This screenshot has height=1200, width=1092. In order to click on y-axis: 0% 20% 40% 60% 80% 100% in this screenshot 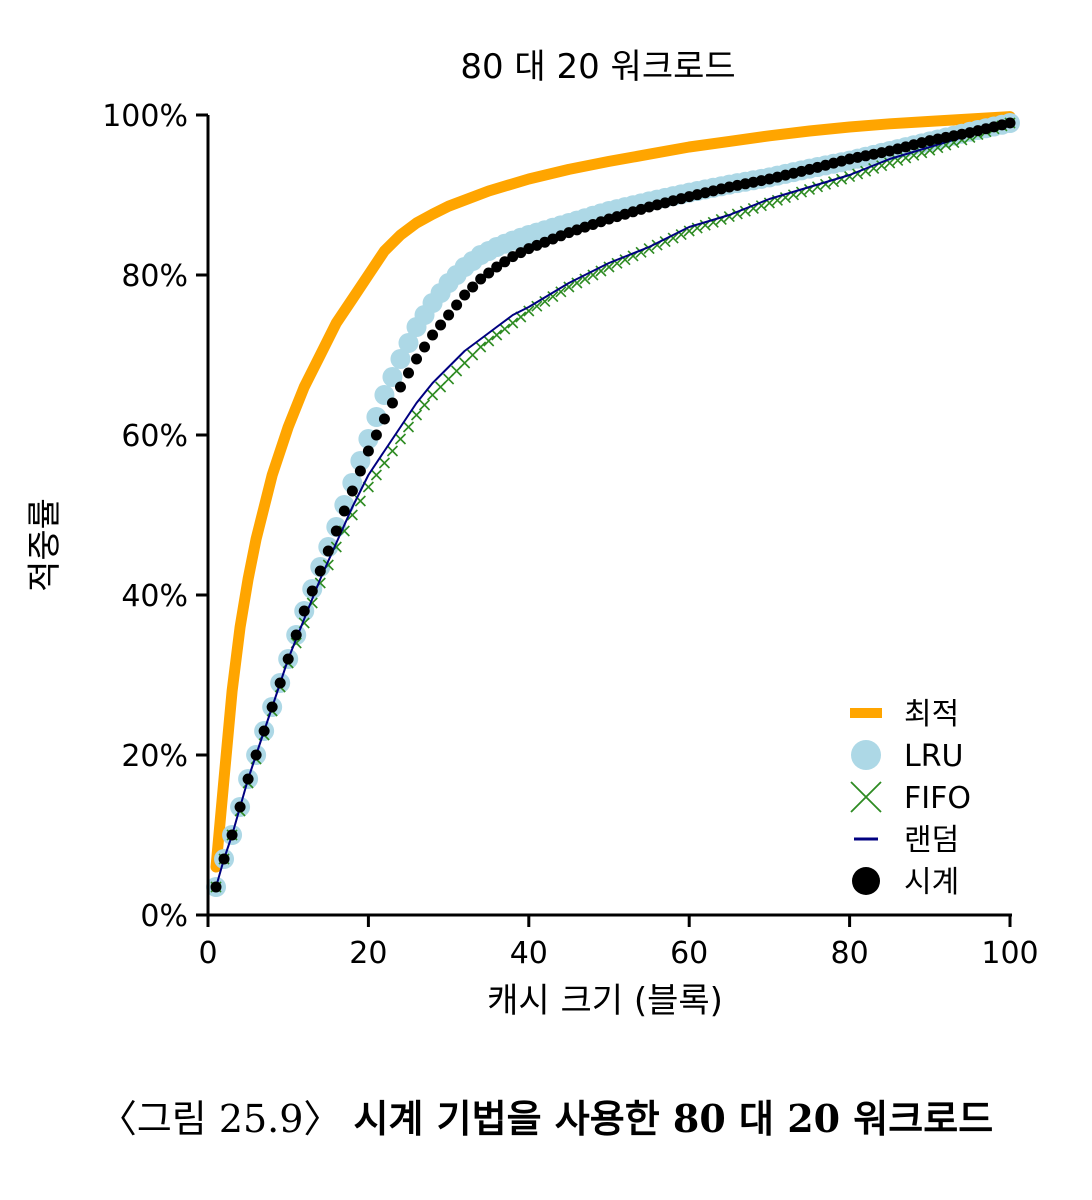, I will do `click(156, 516)`.